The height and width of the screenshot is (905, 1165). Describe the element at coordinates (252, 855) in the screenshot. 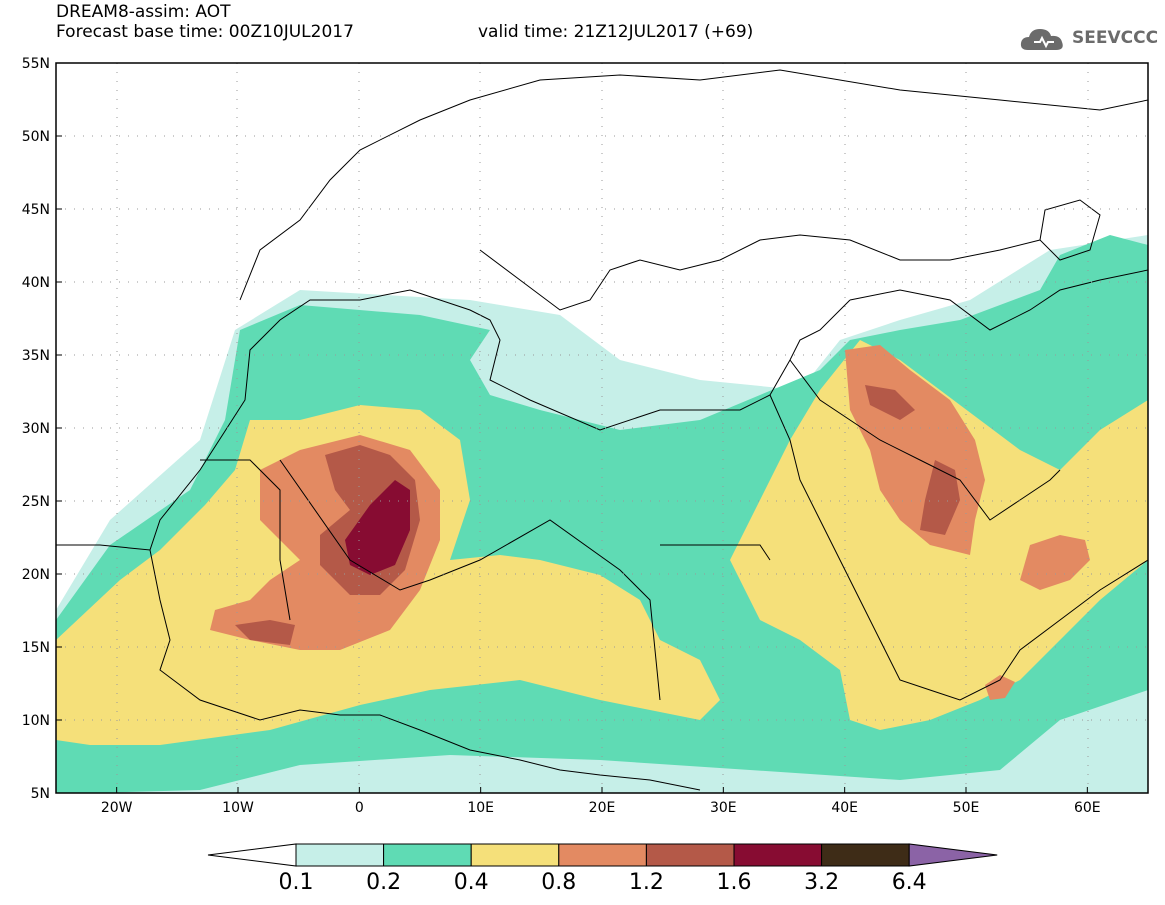

I see `colorbar-under-triangle` at that location.